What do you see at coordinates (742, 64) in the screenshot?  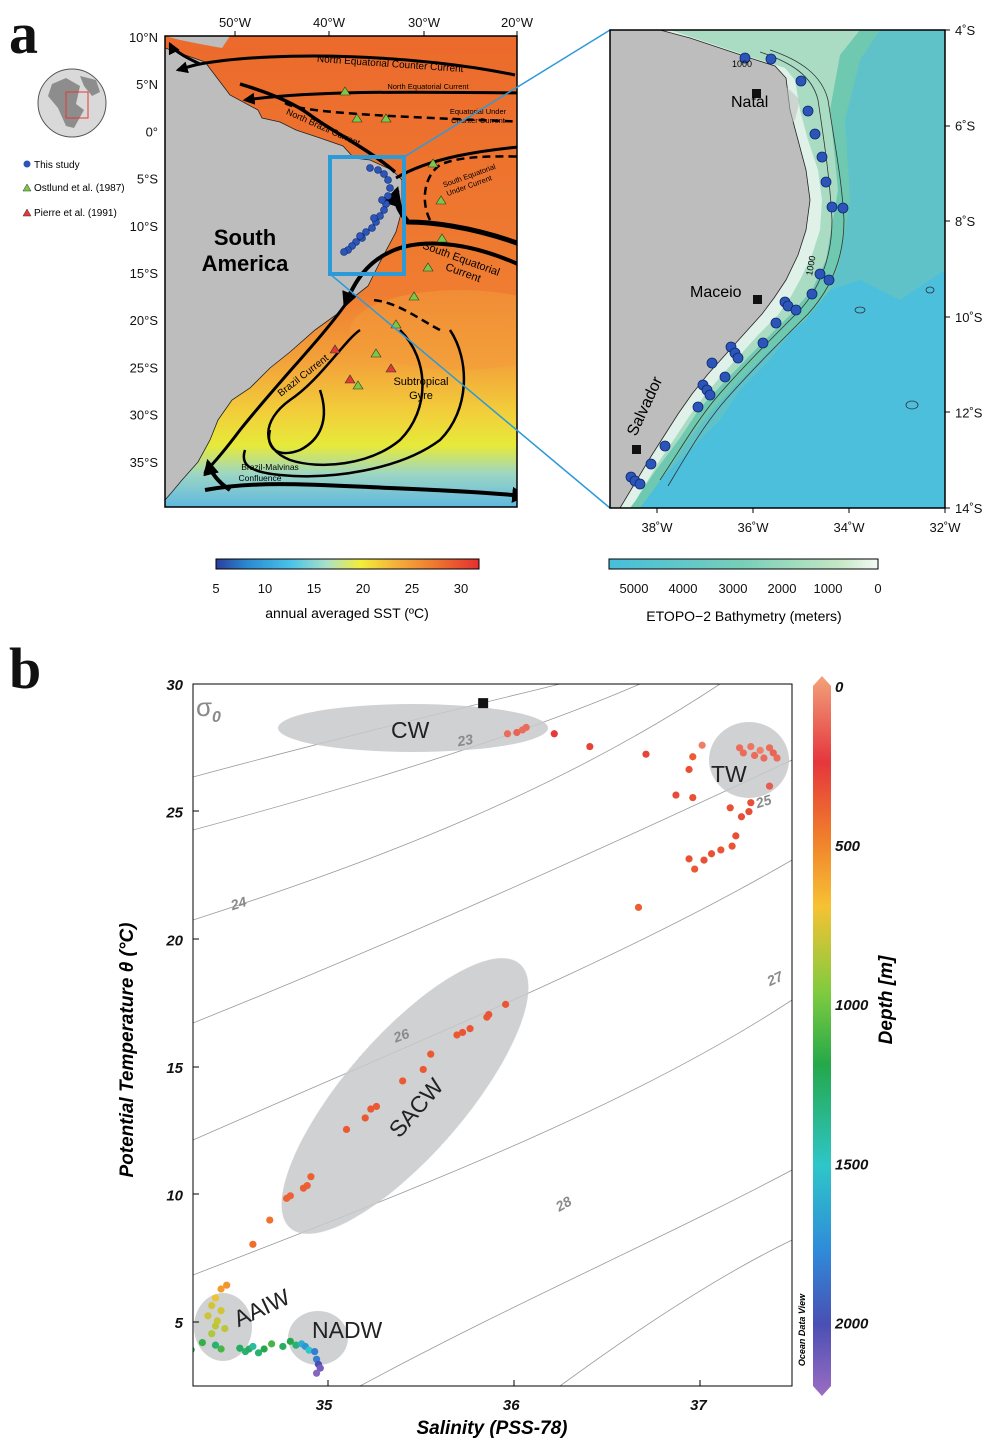 I see `contour-label-1: 1000` at bounding box center [742, 64].